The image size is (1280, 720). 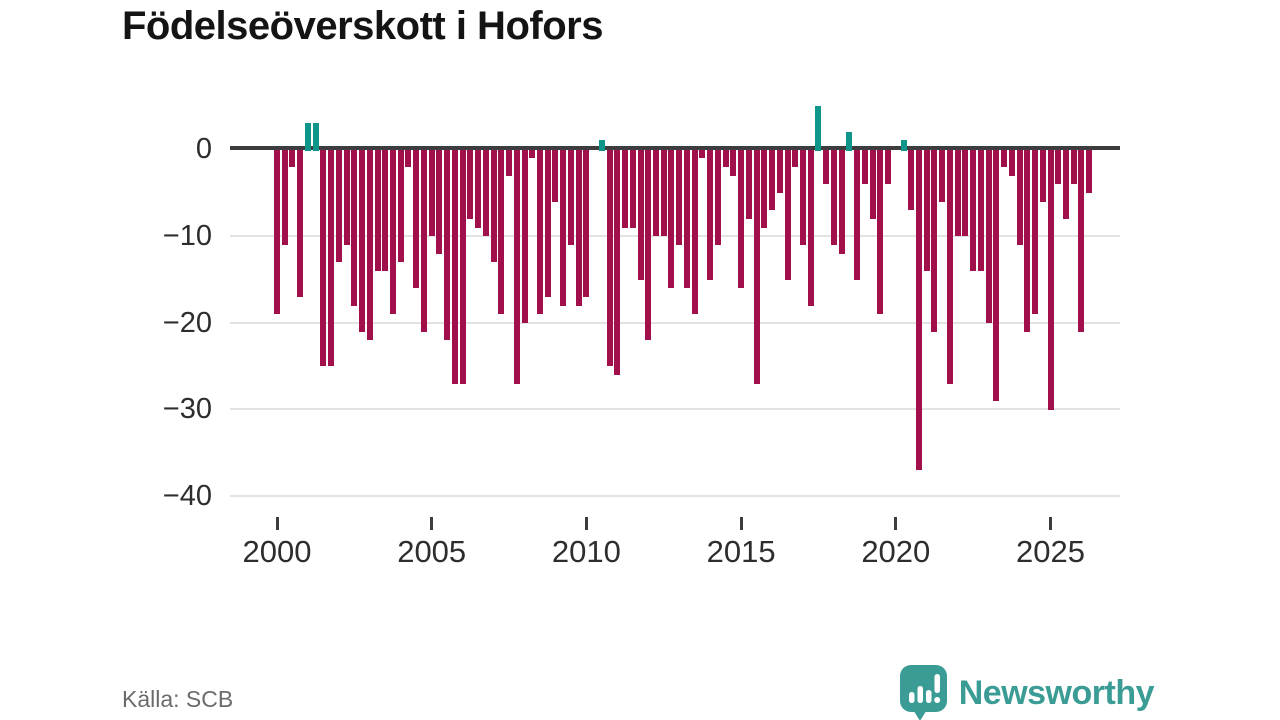 I want to click on bar-2026-q2, so click(x=1089, y=171).